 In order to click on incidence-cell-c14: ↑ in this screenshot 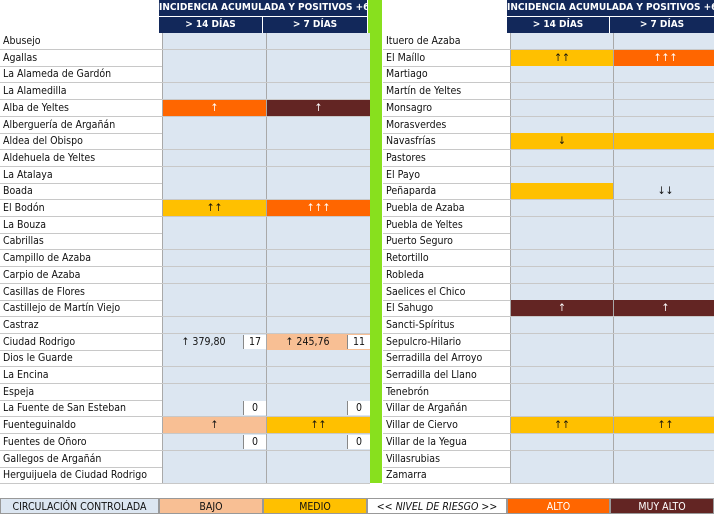, I will do `click(561, 308)`.